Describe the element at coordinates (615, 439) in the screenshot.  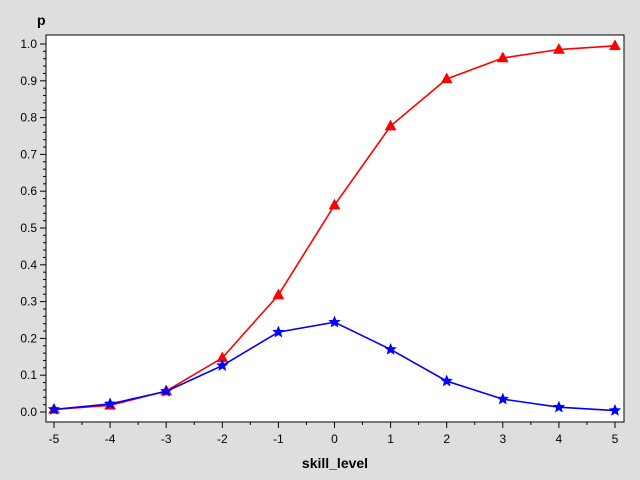
I see `x-tick-label: 5` at that location.